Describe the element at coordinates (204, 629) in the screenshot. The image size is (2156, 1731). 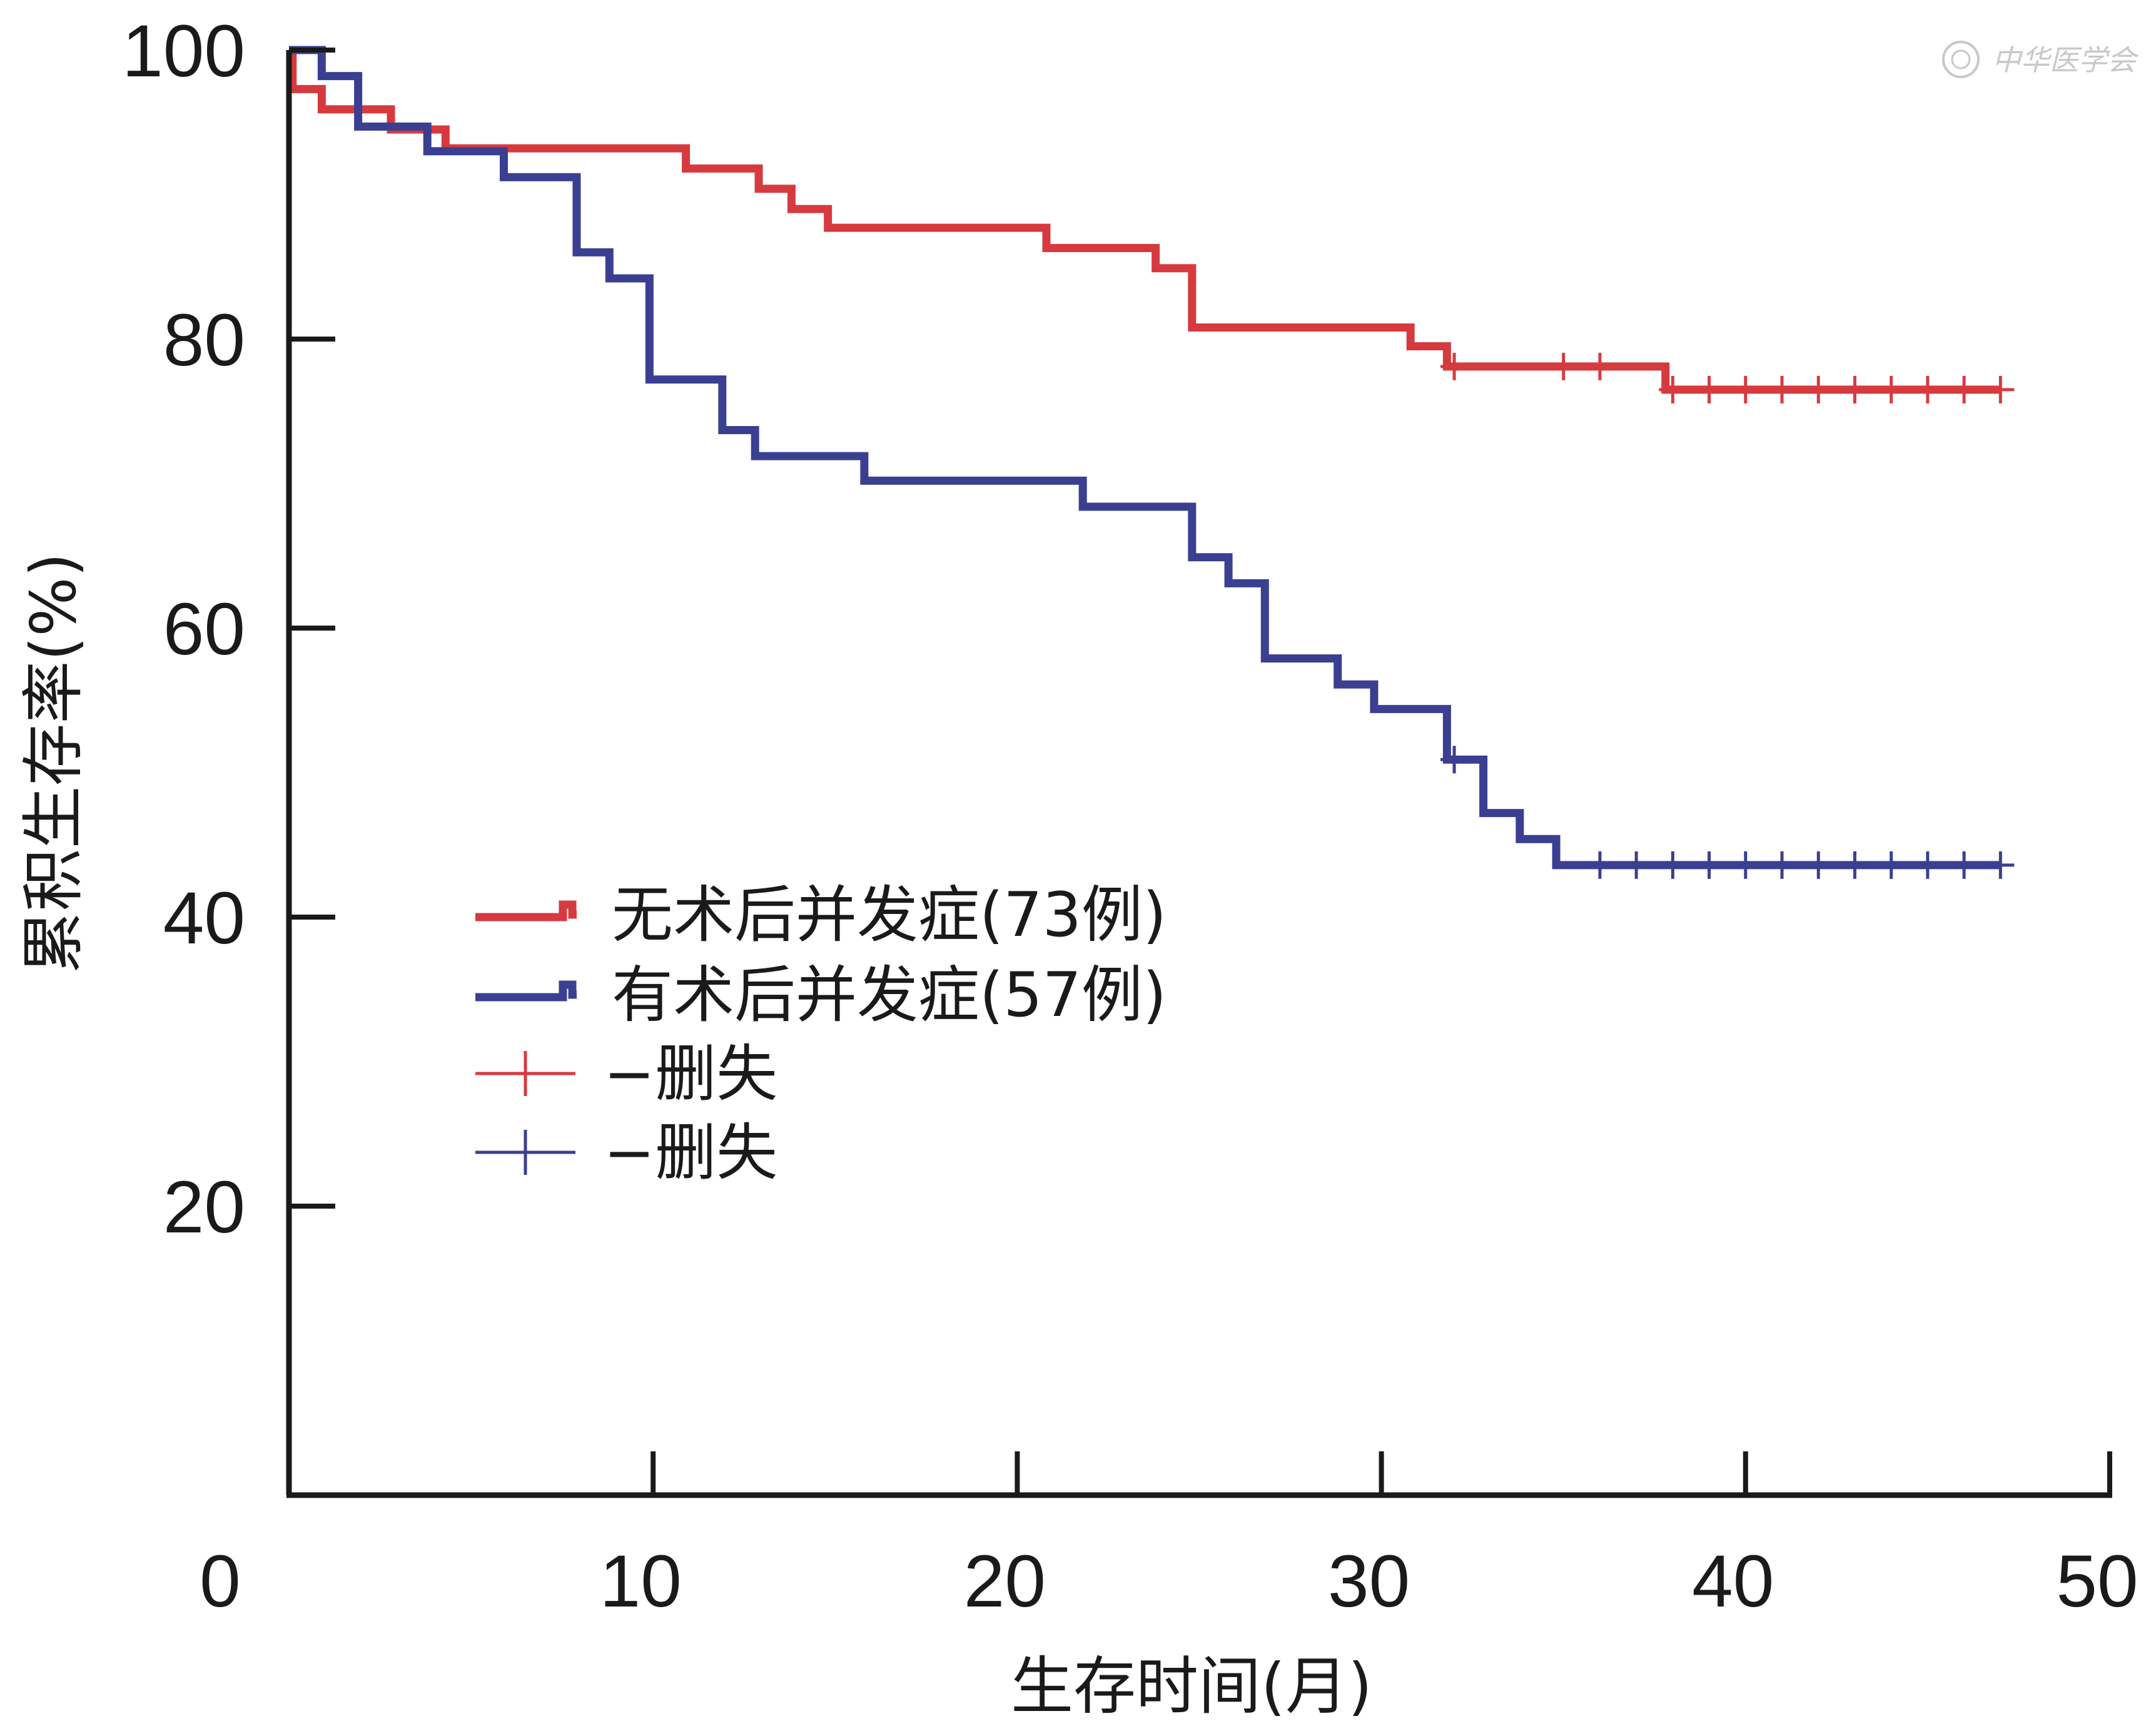
I see `y-tick-label: 60` at that location.